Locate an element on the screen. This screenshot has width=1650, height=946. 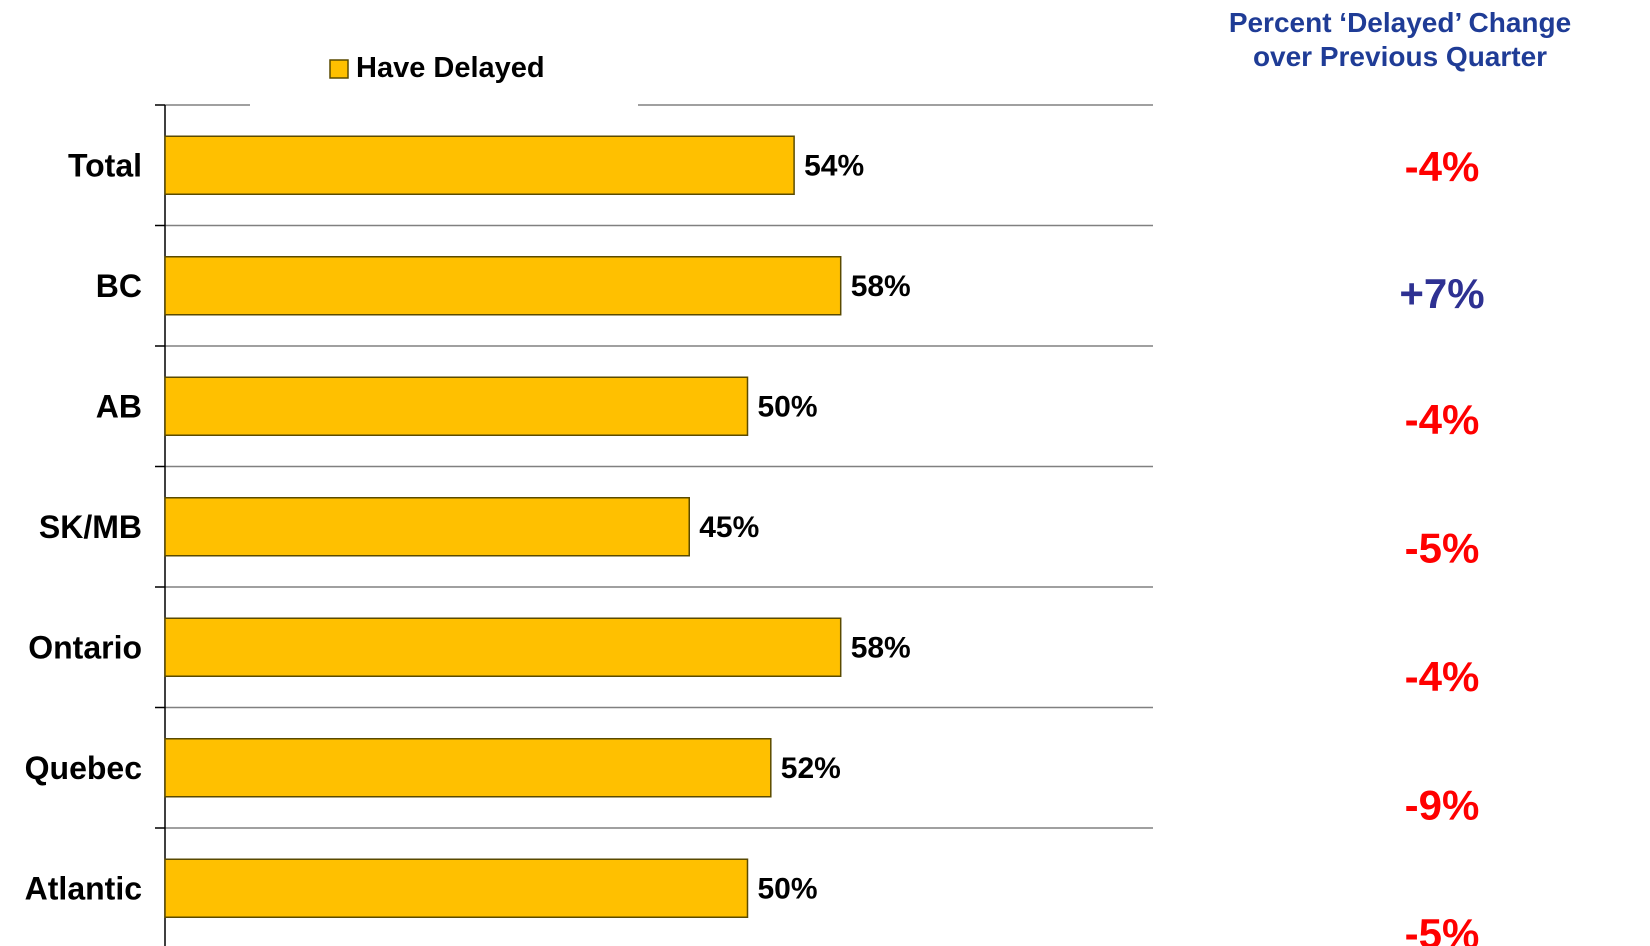
category-label: SK/MB is located at coordinates (90, 527).